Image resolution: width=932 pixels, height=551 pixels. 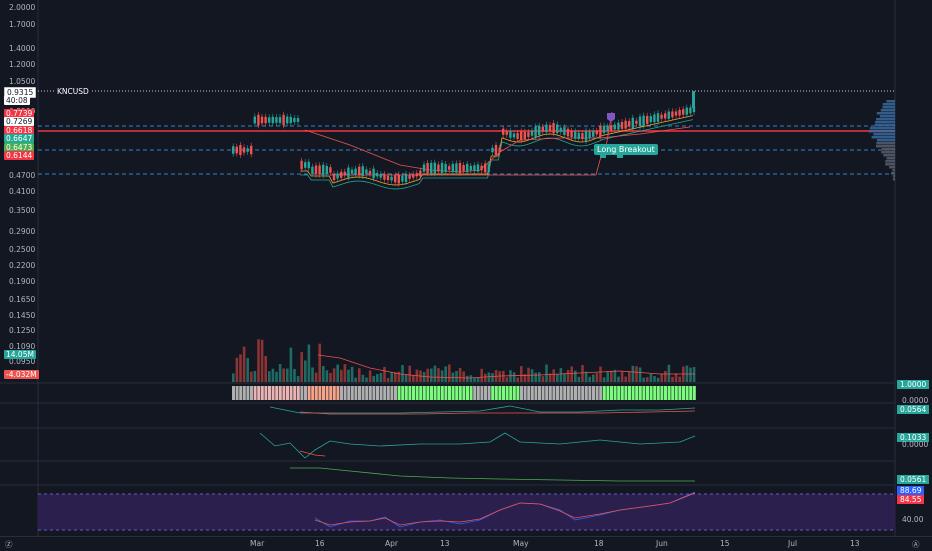 I want to click on price-axis-label: 0.2900, so click(x=22, y=231).